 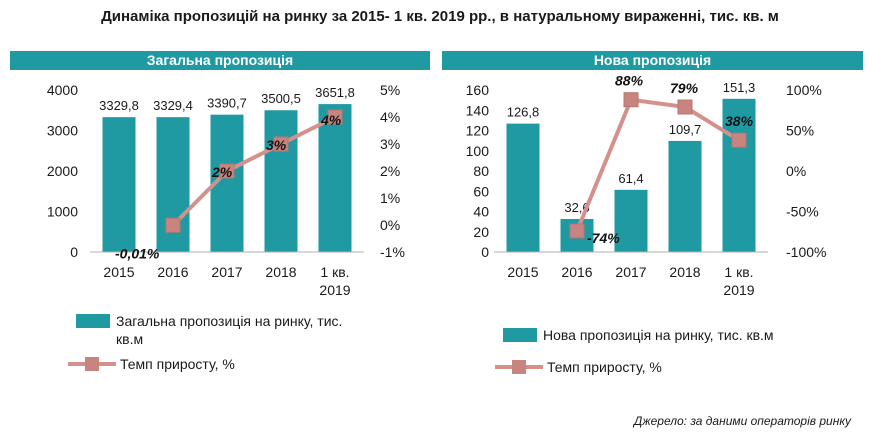 What do you see at coordinates (478, 151) in the screenshot?
I see `y-tick-label: 100` at bounding box center [478, 151].